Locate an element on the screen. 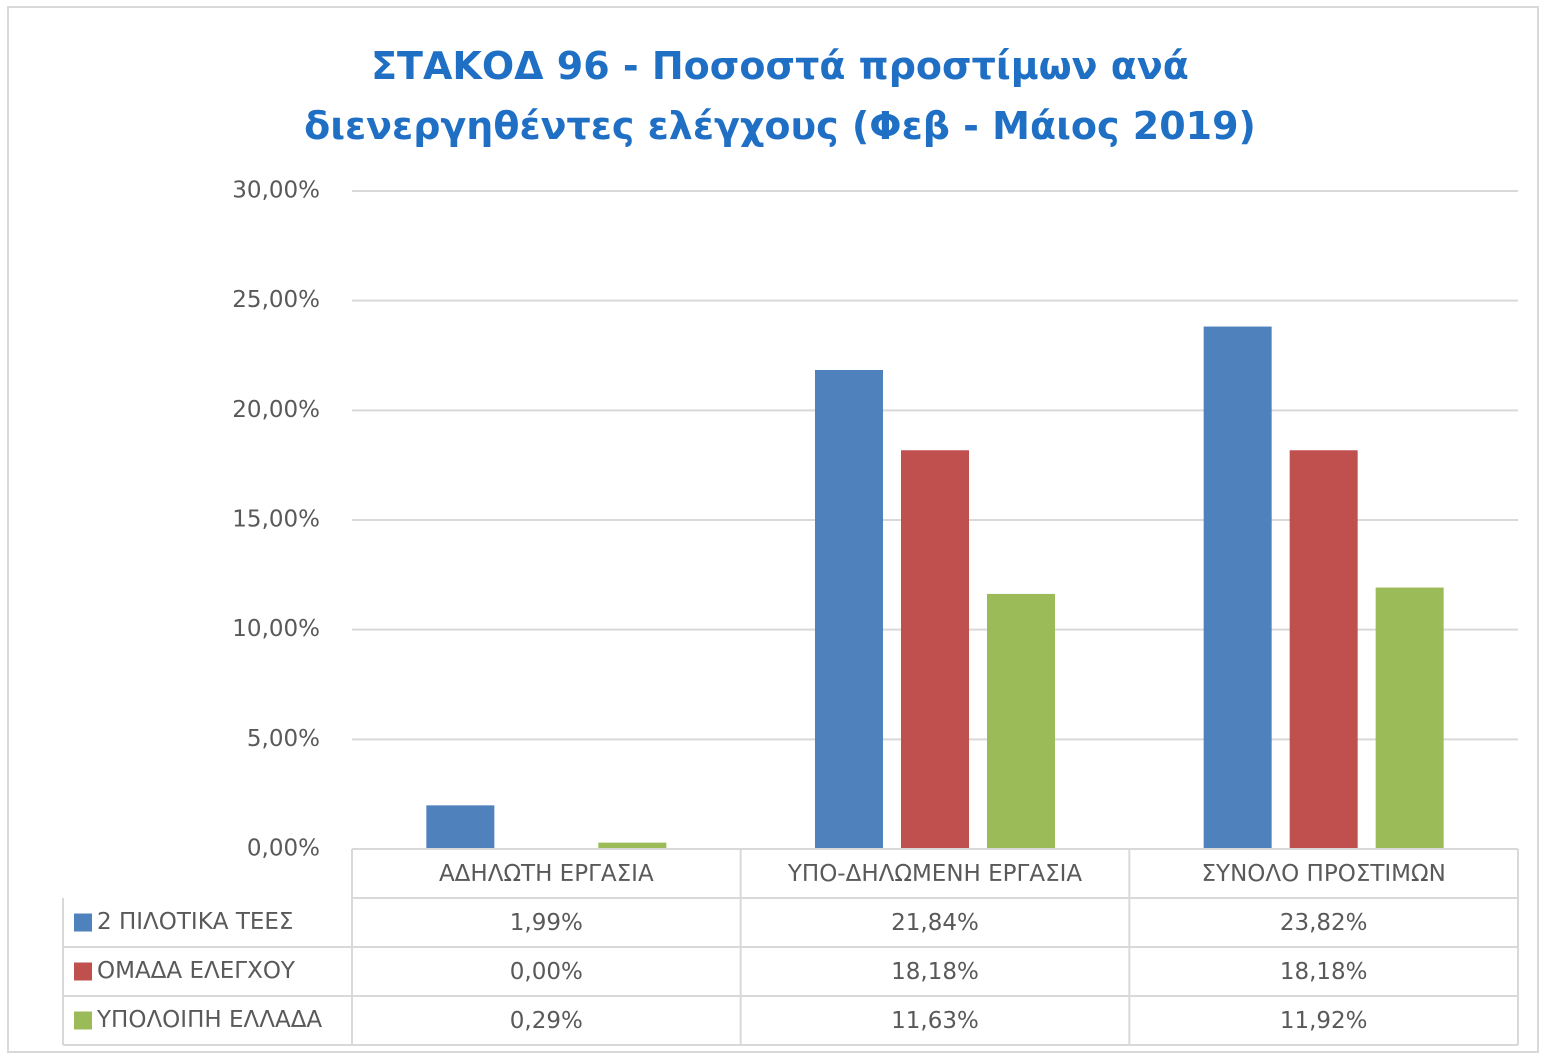 This screenshot has height=1057, width=1542. y-tick-label: 20,00% is located at coordinates (276, 410).